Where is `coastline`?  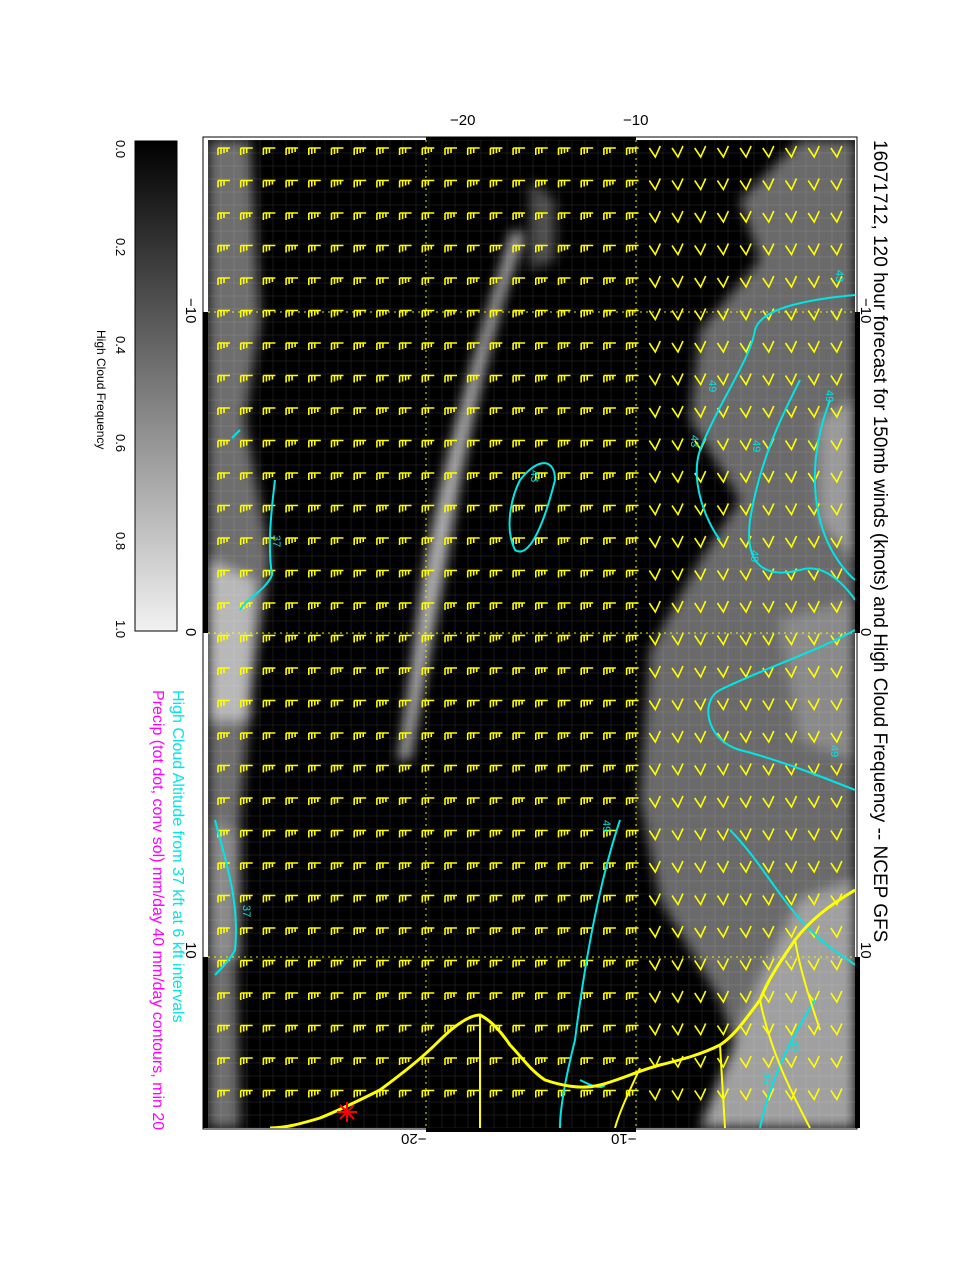
coastline is located at coordinates (562, 1008).